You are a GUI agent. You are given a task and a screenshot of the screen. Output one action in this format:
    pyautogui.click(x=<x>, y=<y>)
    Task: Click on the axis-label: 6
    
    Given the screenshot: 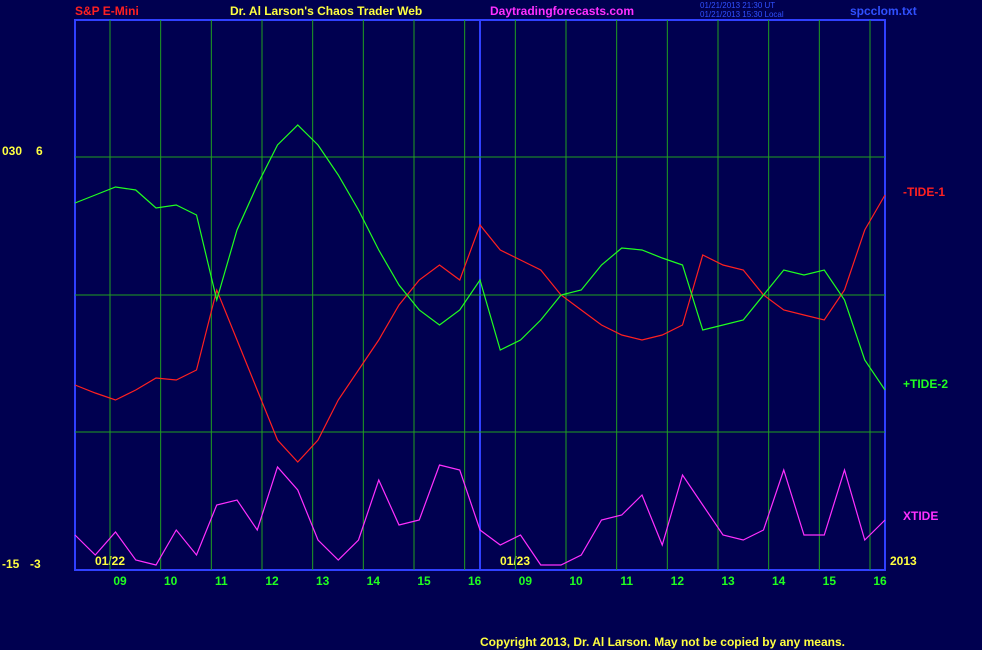 What is the action you would take?
    pyautogui.click(x=39, y=151)
    